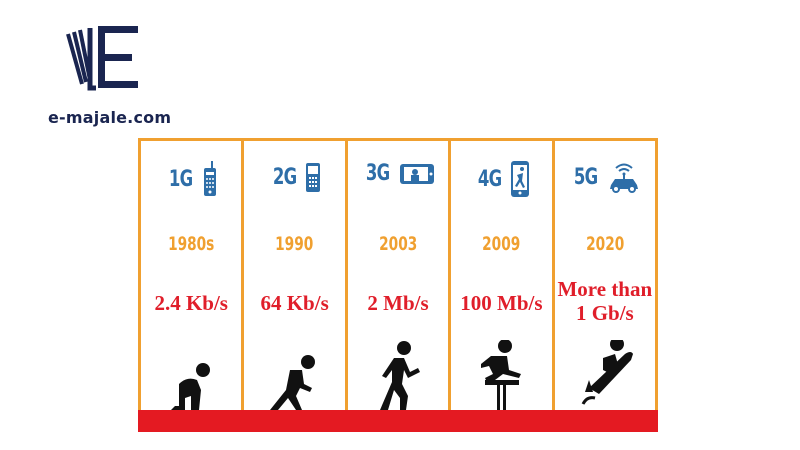 The height and width of the screenshot is (450, 800). I want to click on year-label: 2003, so click(398, 244).